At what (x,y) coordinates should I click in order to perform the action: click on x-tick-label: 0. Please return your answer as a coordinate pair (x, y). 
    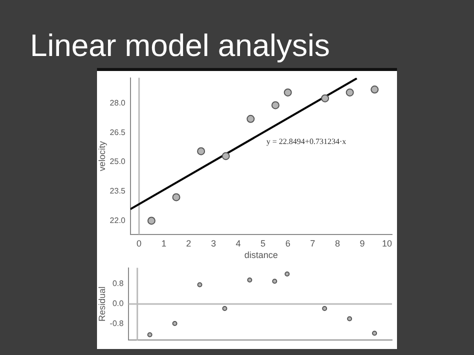
    Looking at the image, I should click on (139, 243).